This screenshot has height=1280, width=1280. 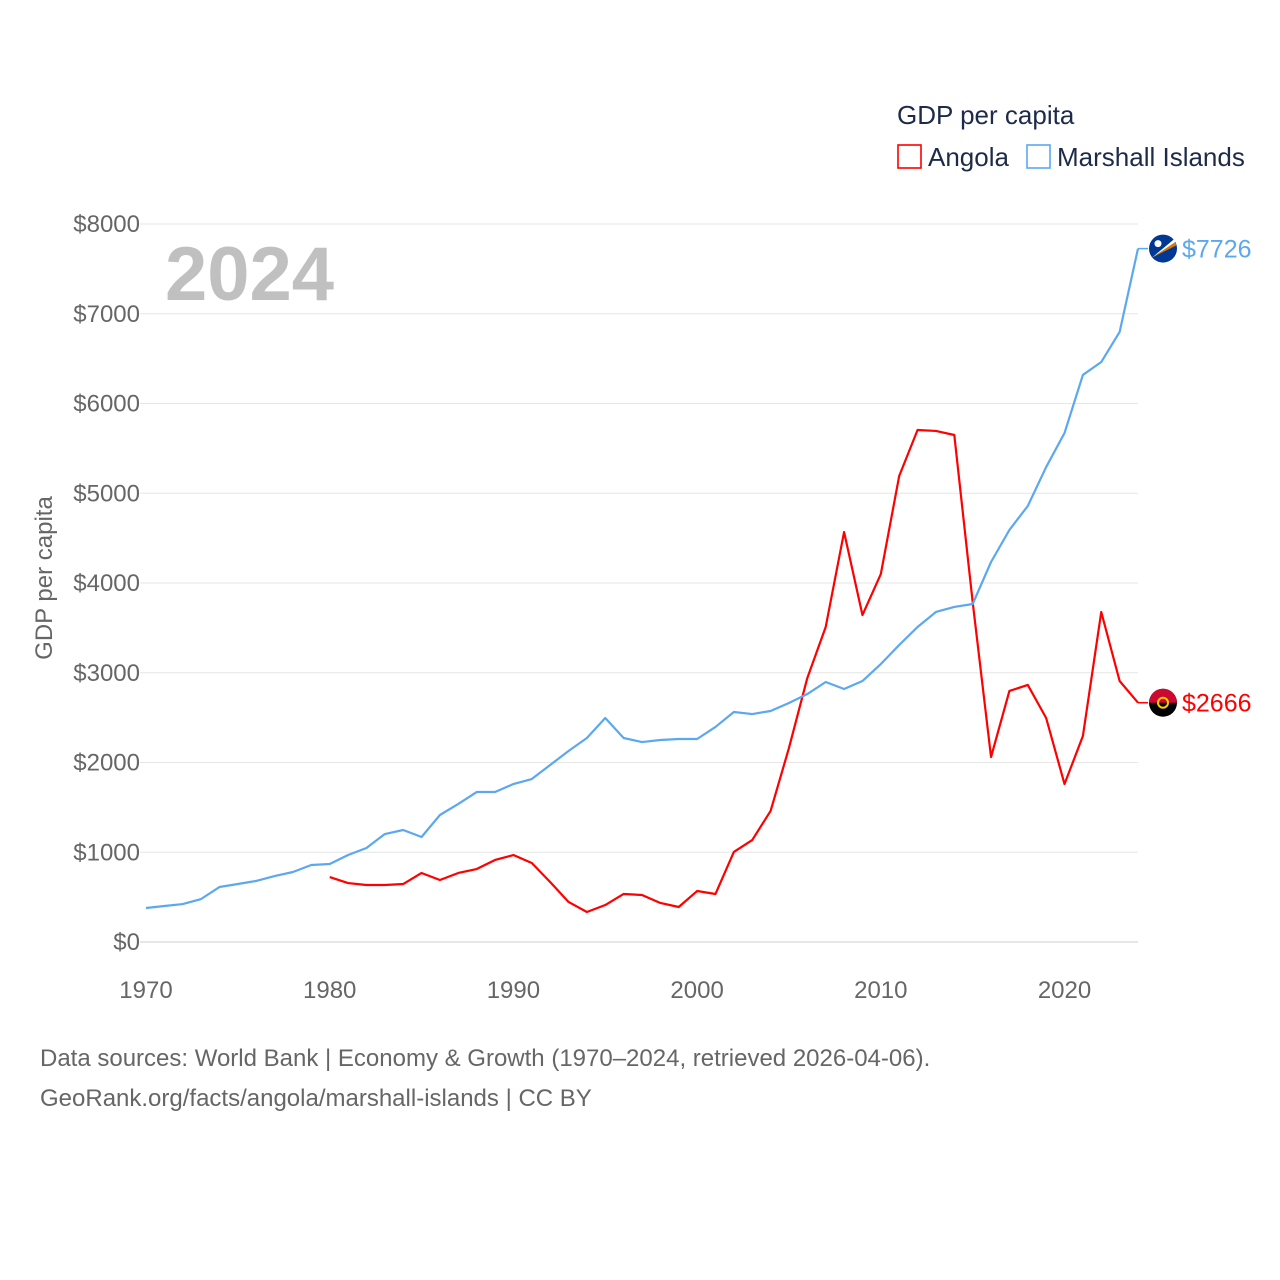 What do you see at coordinates (986, 115) in the screenshot?
I see `legend-title: GDP per capita` at bounding box center [986, 115].